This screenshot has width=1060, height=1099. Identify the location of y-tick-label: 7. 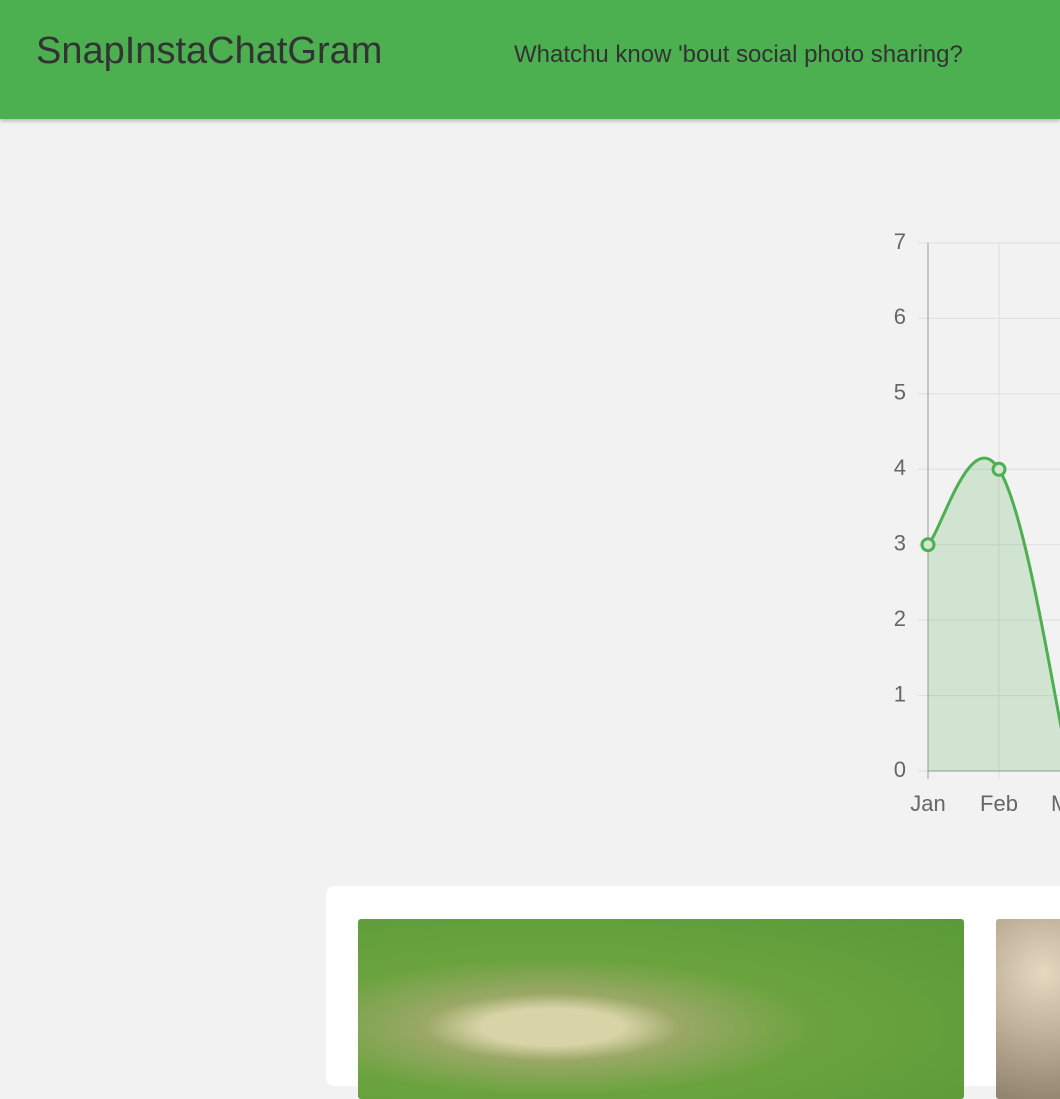
(900, 241).